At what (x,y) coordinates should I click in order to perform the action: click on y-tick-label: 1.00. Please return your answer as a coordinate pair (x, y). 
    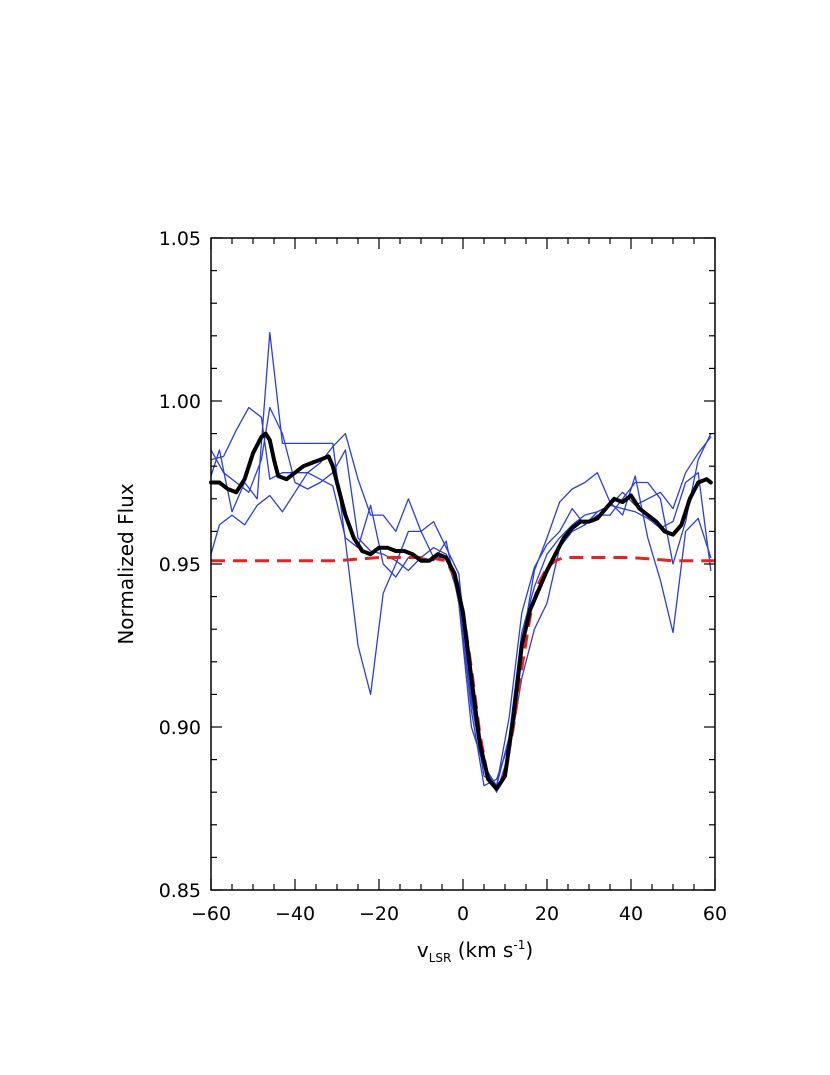
    Looking at the image, I should click on (180, 402).